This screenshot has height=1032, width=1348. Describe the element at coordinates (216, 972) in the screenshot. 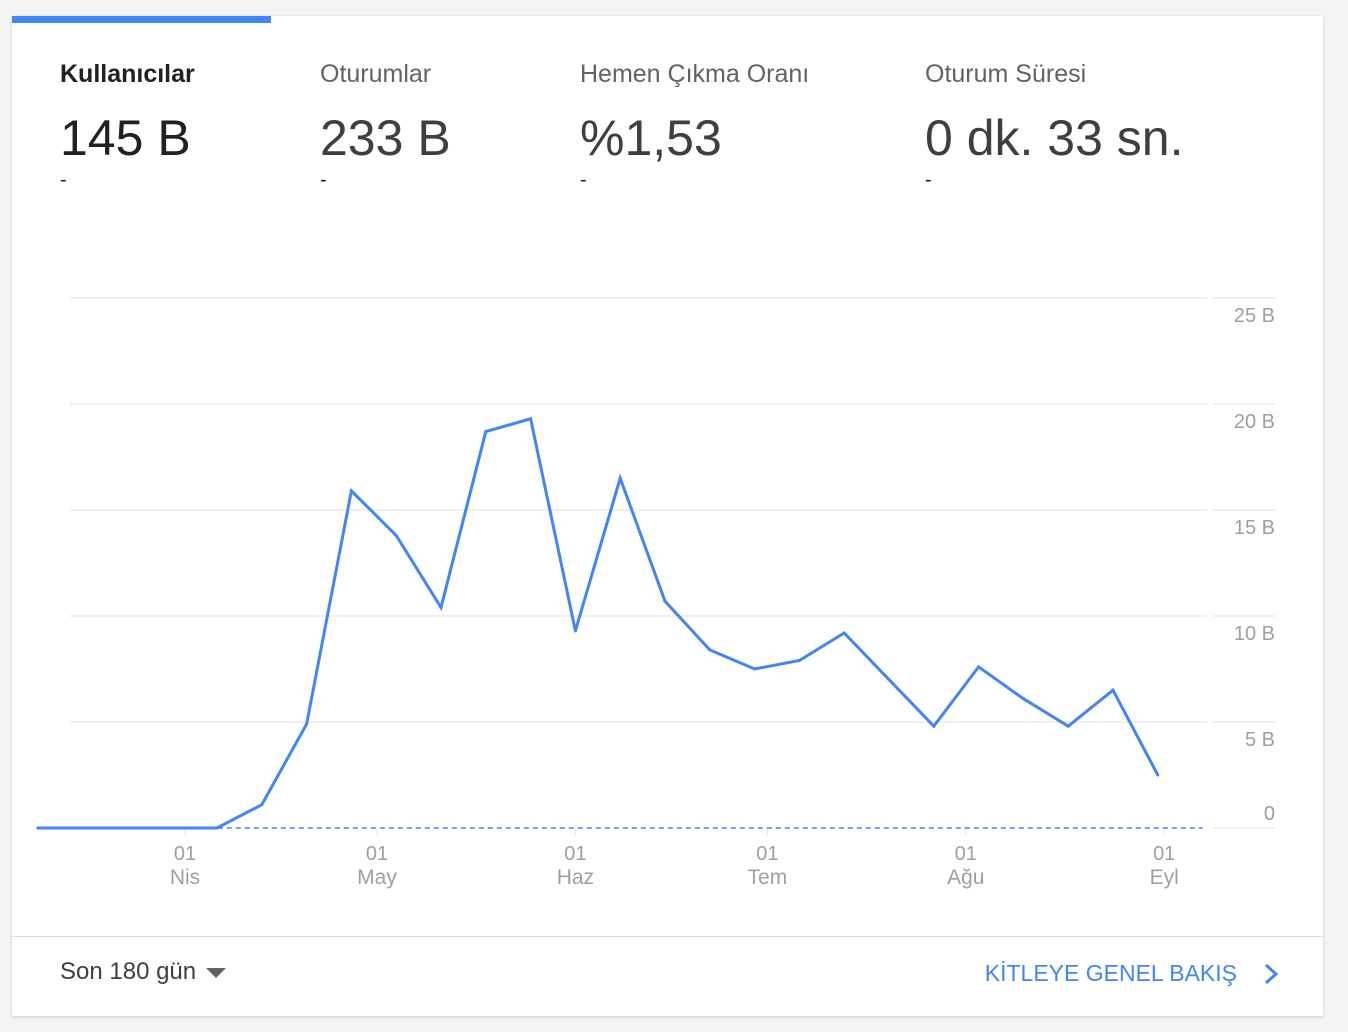

I see `caret-down-icon` at that location.